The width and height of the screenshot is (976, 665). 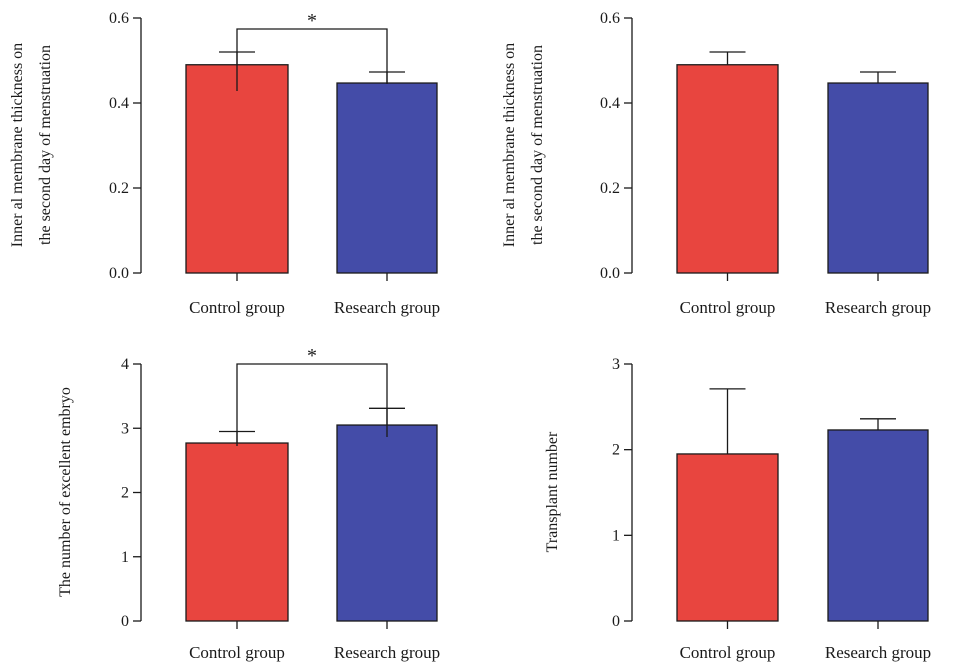 I want to click on y-tick-label: 4, so click(x=125, y=364).